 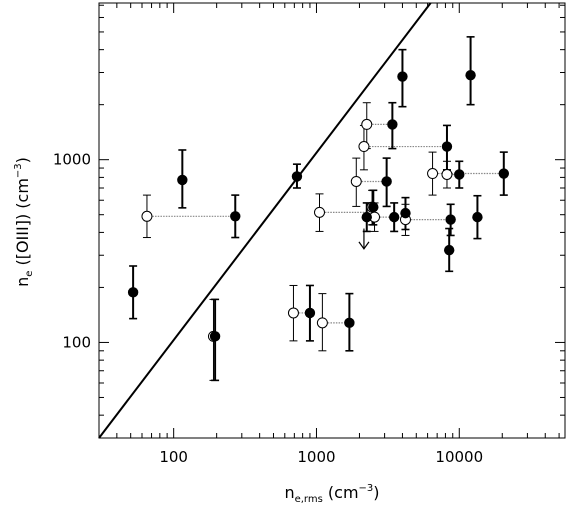 What do you see at coordinates (76, 342) in the screenshot?
I see `y-tick-label: 100` at bounding box center [76, 342].